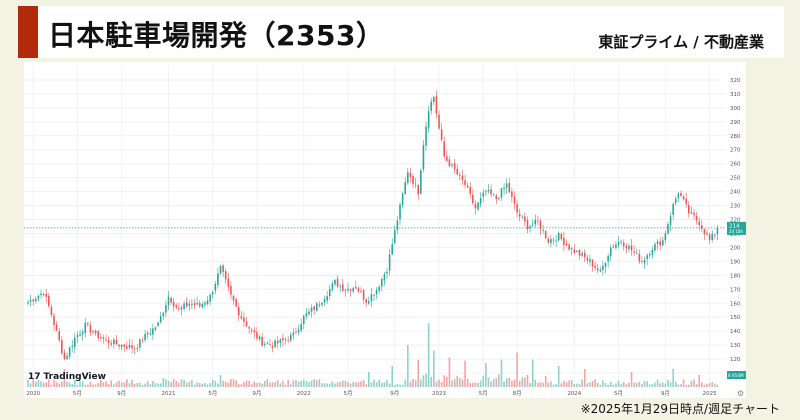 The width and height of the screenshot is (800, 420). What do you see at coordinates (710, 394) in the screenshot?
I see `x-tick-label: 2025` at bounding box center [710, 394].